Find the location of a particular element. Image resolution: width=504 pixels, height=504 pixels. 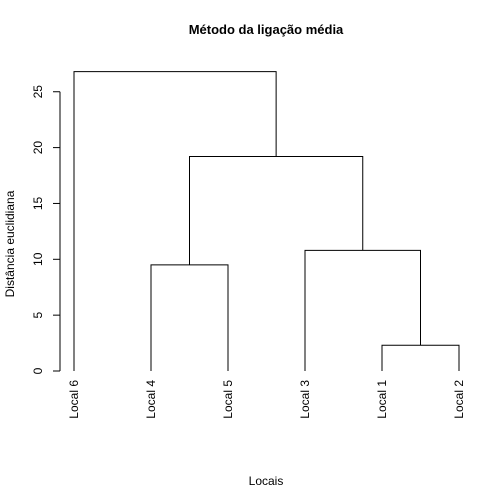

y-tick-label: 25 is located at coordinates (38, 92).